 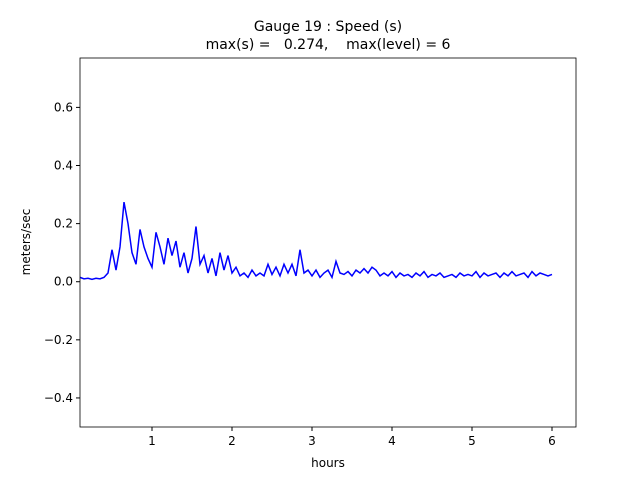 What do you see at coordinates (316, 241) in the screenshot?
I see `data-line` at bounding box center [316, 241].